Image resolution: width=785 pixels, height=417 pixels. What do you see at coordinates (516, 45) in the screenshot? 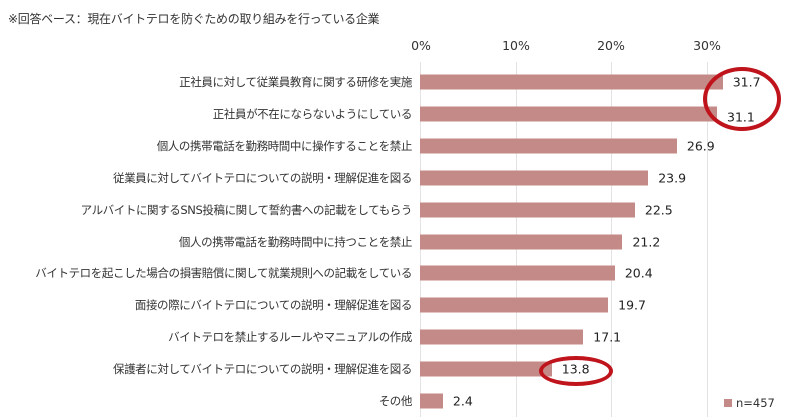
I see `axis-tick-10: 10%` at bounding box center [516, 45].